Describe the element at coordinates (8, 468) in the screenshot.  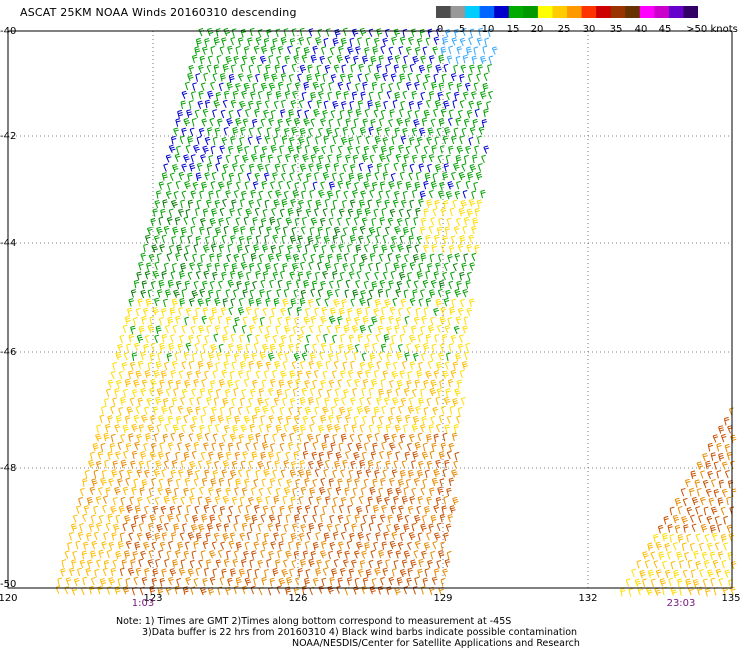
I see `lat-label-48: -48` at that location.